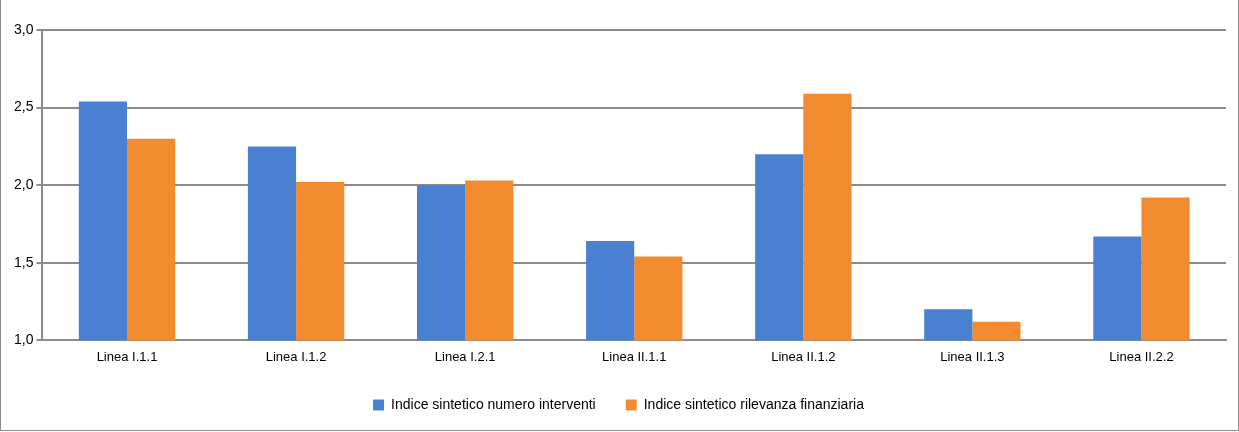  What do you see at coordinates (127, 356) in the screenshot?
I see `x-tick-label: Linea I.1.1` at bounding box center [127, 356].